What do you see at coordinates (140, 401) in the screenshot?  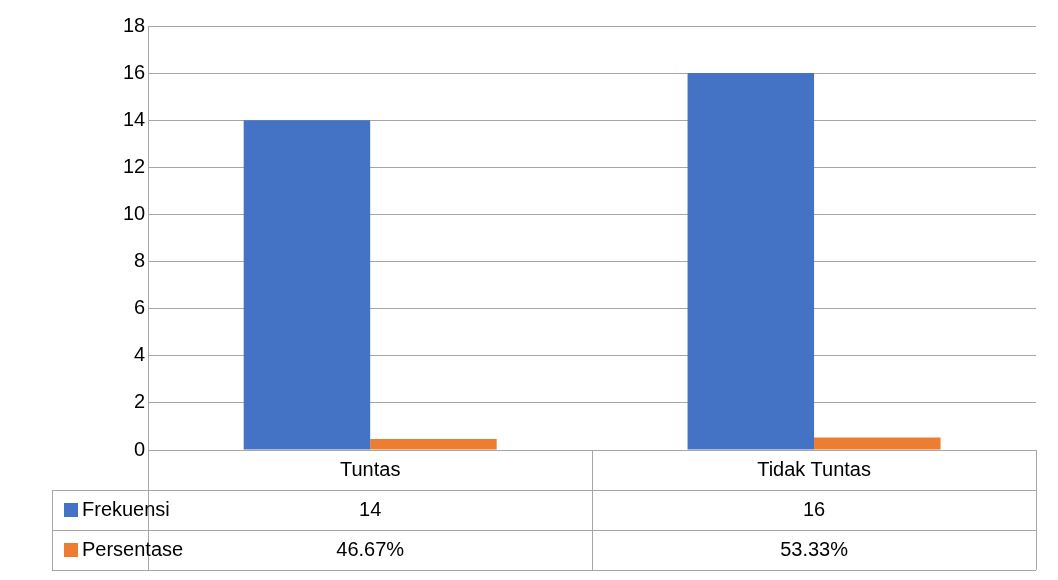 I see `y-tick-label: 2` at bounding box center [140, 401].